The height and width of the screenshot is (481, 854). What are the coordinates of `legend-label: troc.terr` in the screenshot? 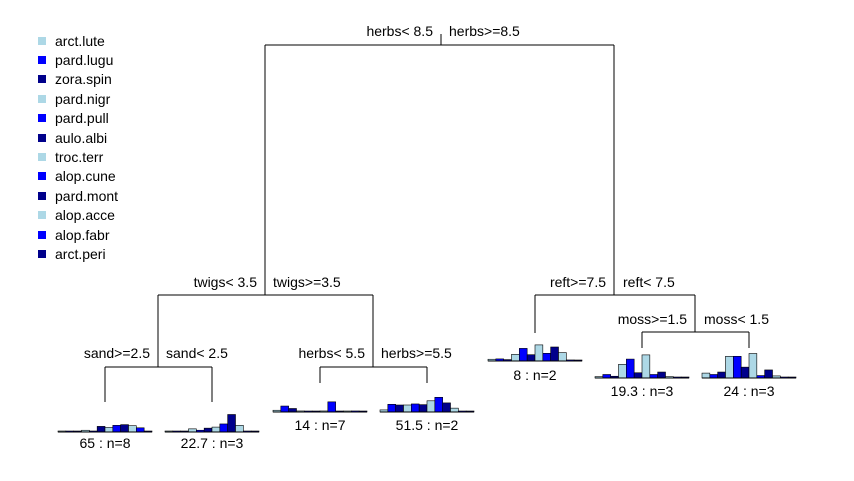 It's located at (79, 157).